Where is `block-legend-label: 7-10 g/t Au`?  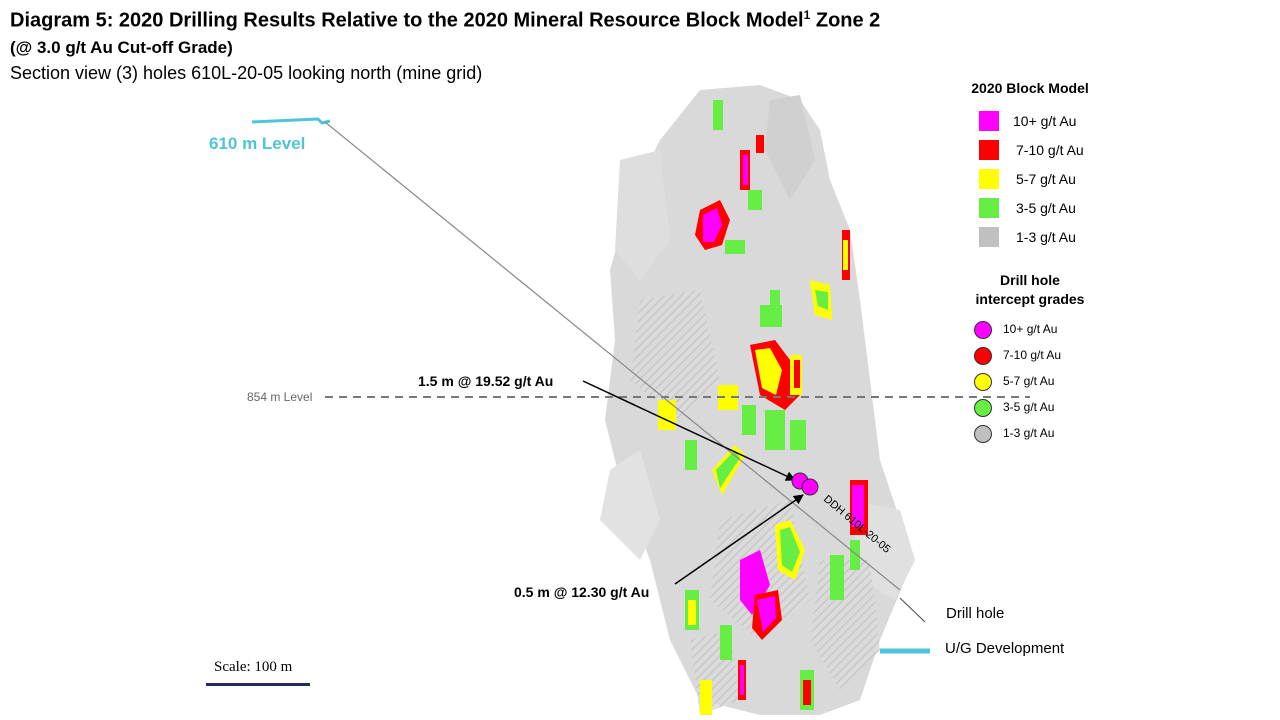 block-legend-label: 7-10 g/t Au is located at coordinates (1050, 150).